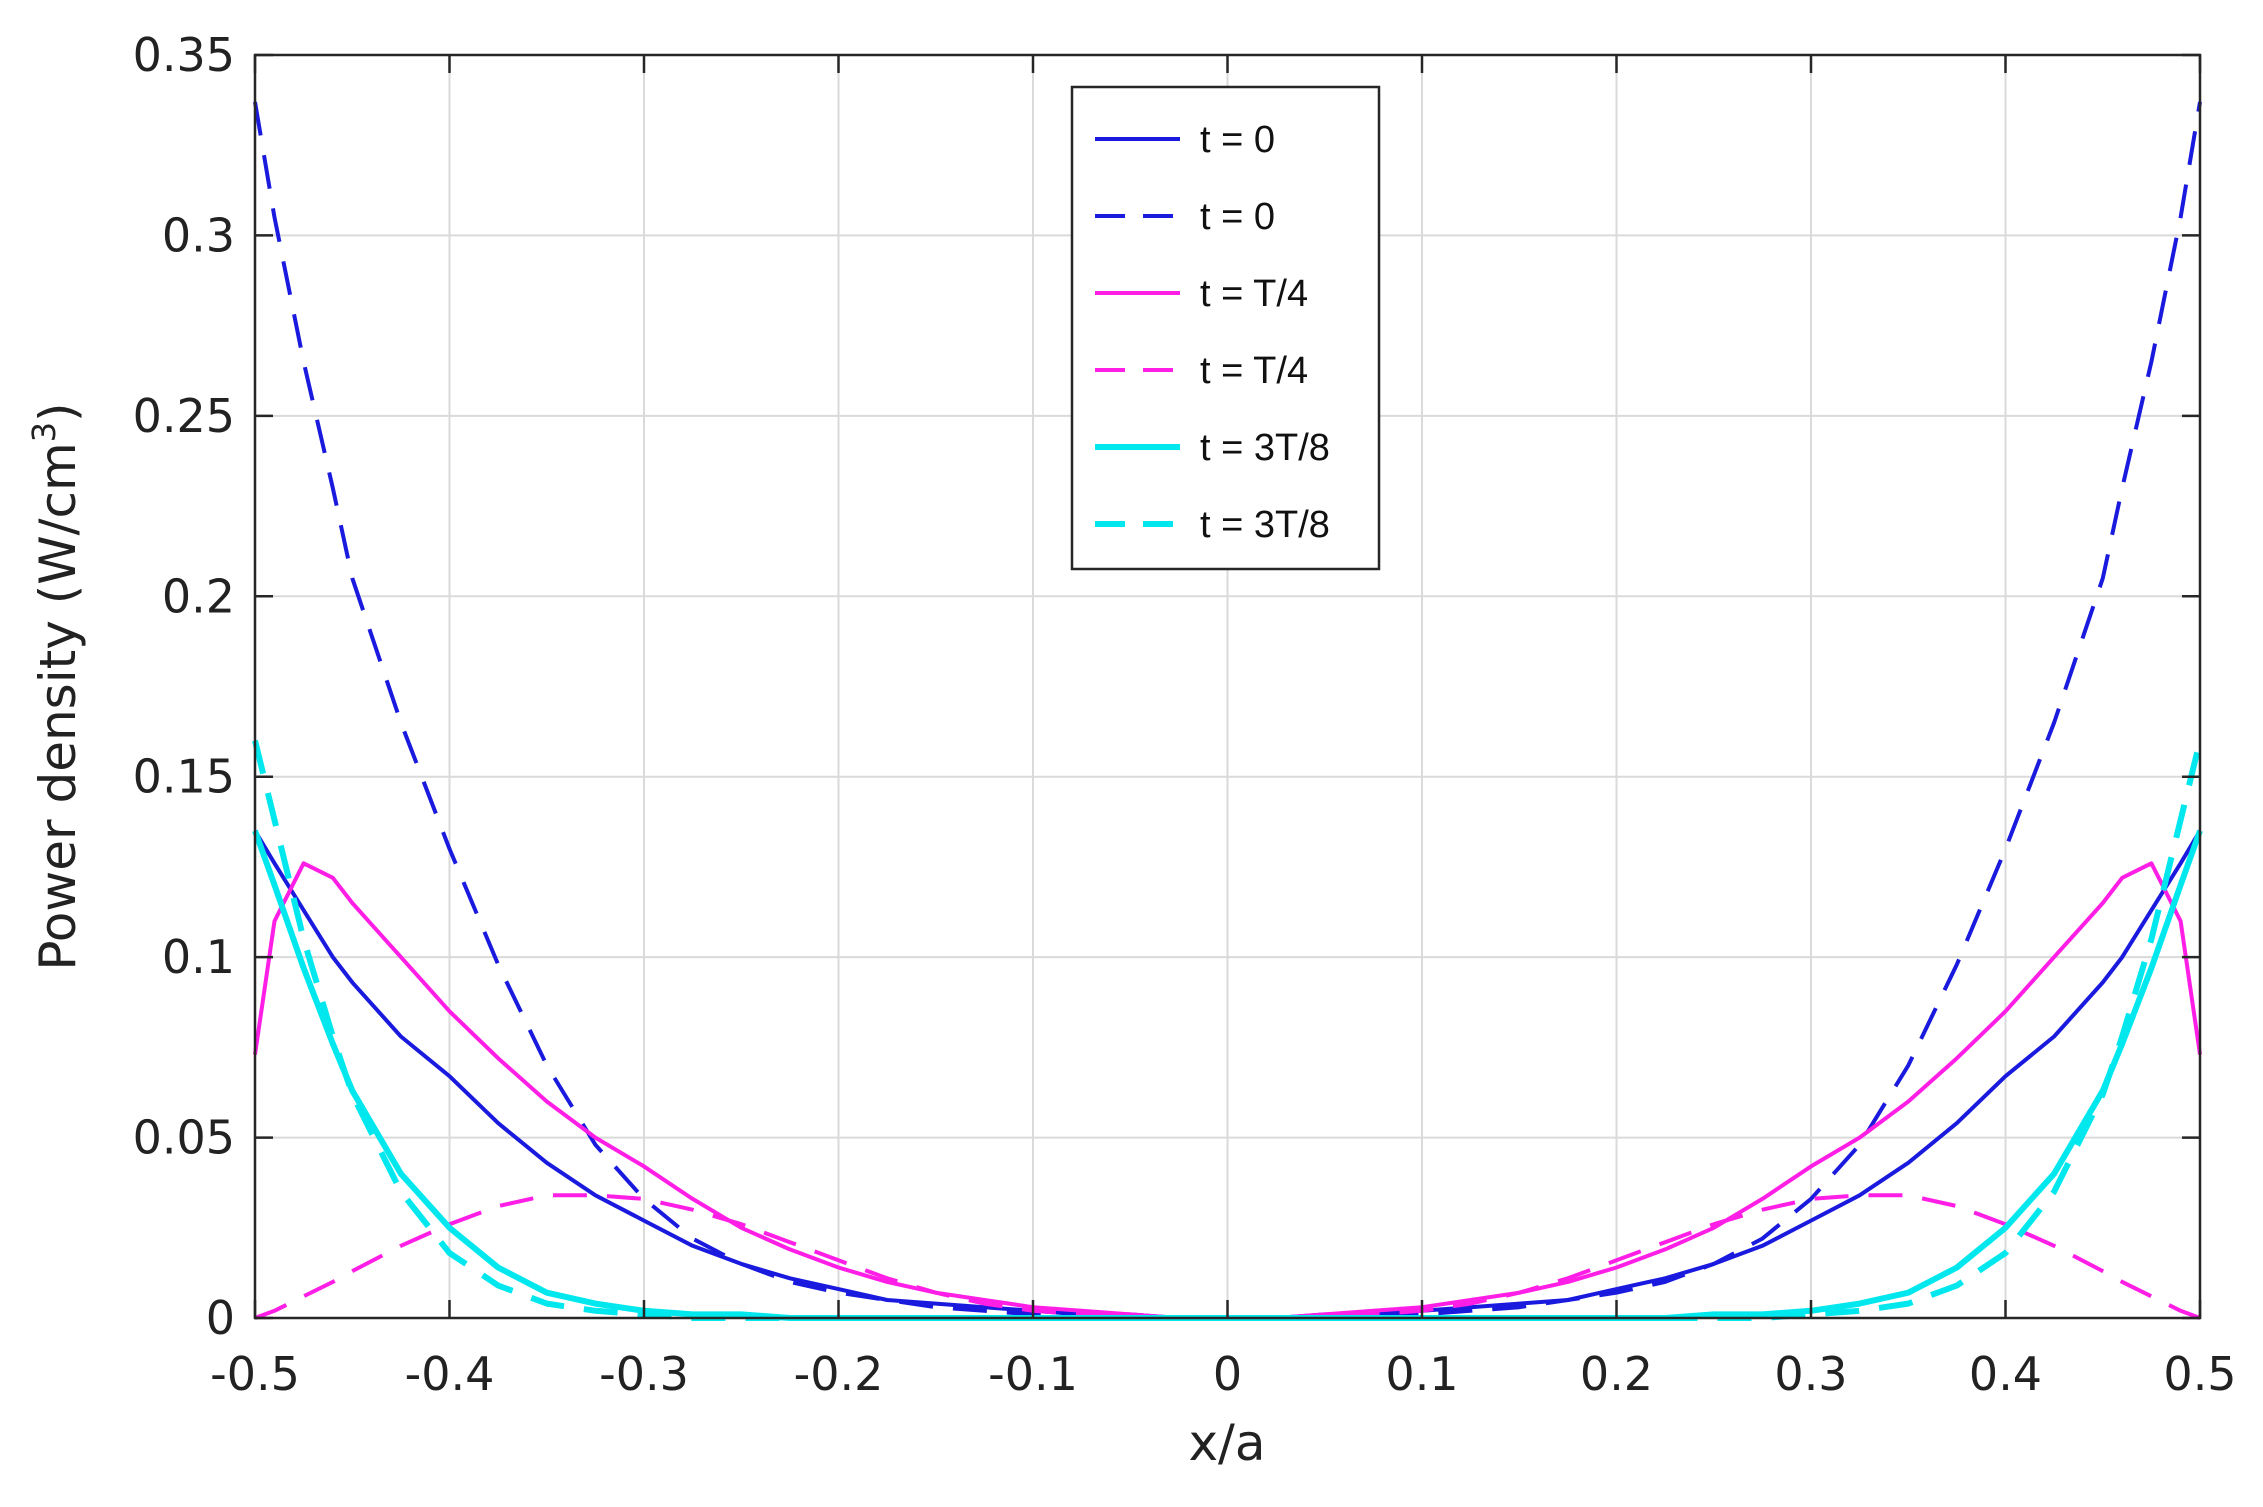 This screenshot has width=2263, height=1507. Describe the element at coordinates (450, 1374) in the screenshot. I see `x-tick-label: -0.4` at that location.